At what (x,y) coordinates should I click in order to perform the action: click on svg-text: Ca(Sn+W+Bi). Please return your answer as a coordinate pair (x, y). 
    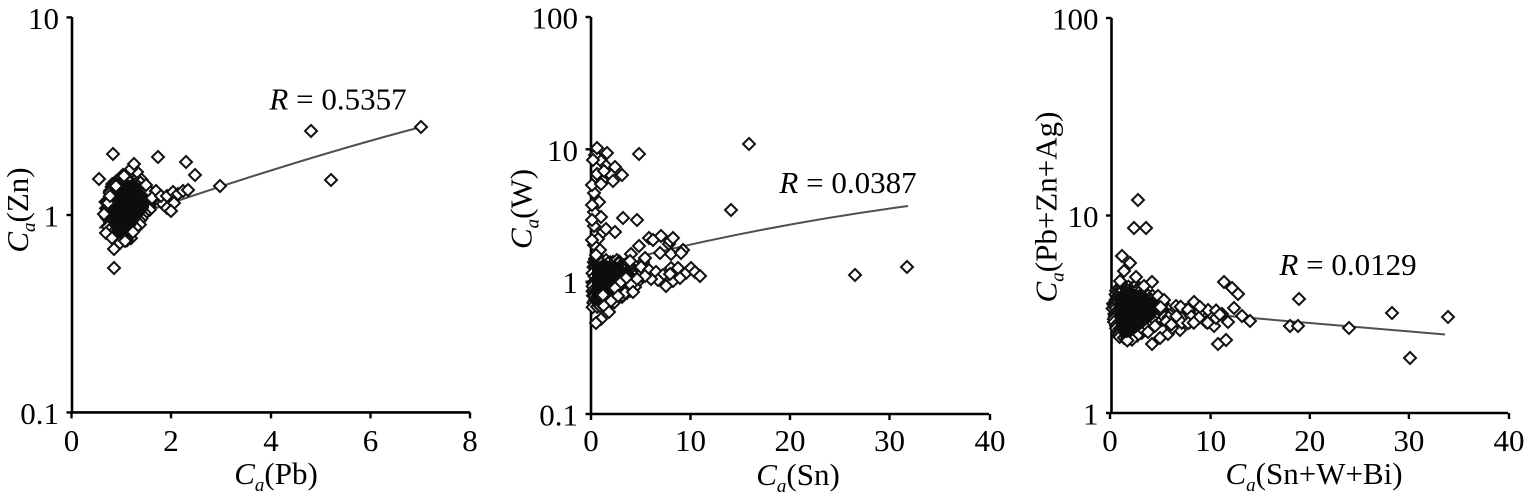
    Looking at the image, I should click on (1313, 476).